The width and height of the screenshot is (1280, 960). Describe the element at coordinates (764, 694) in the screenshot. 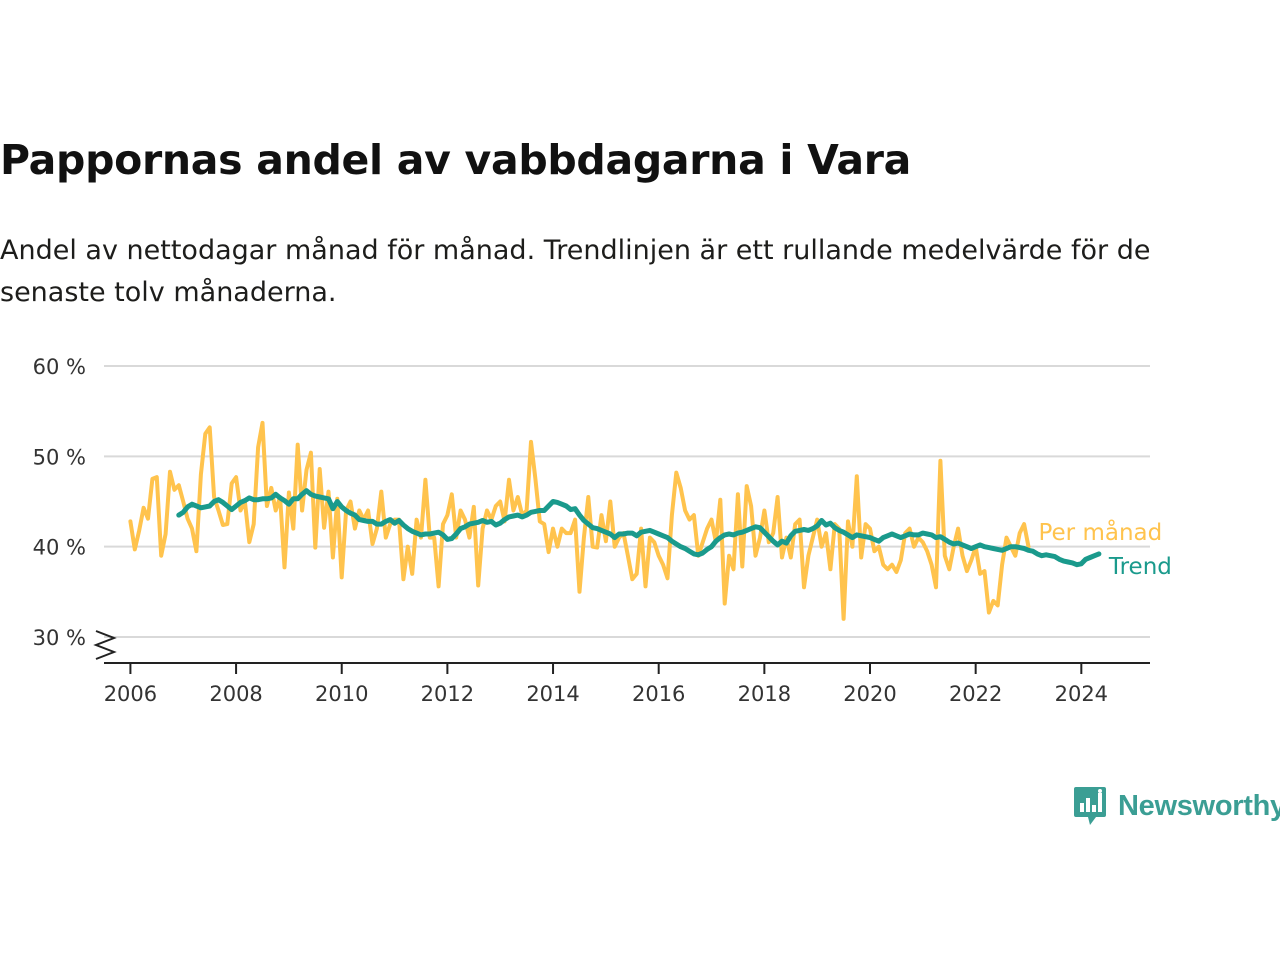

I see `x-tick-label: 2018` at that location.